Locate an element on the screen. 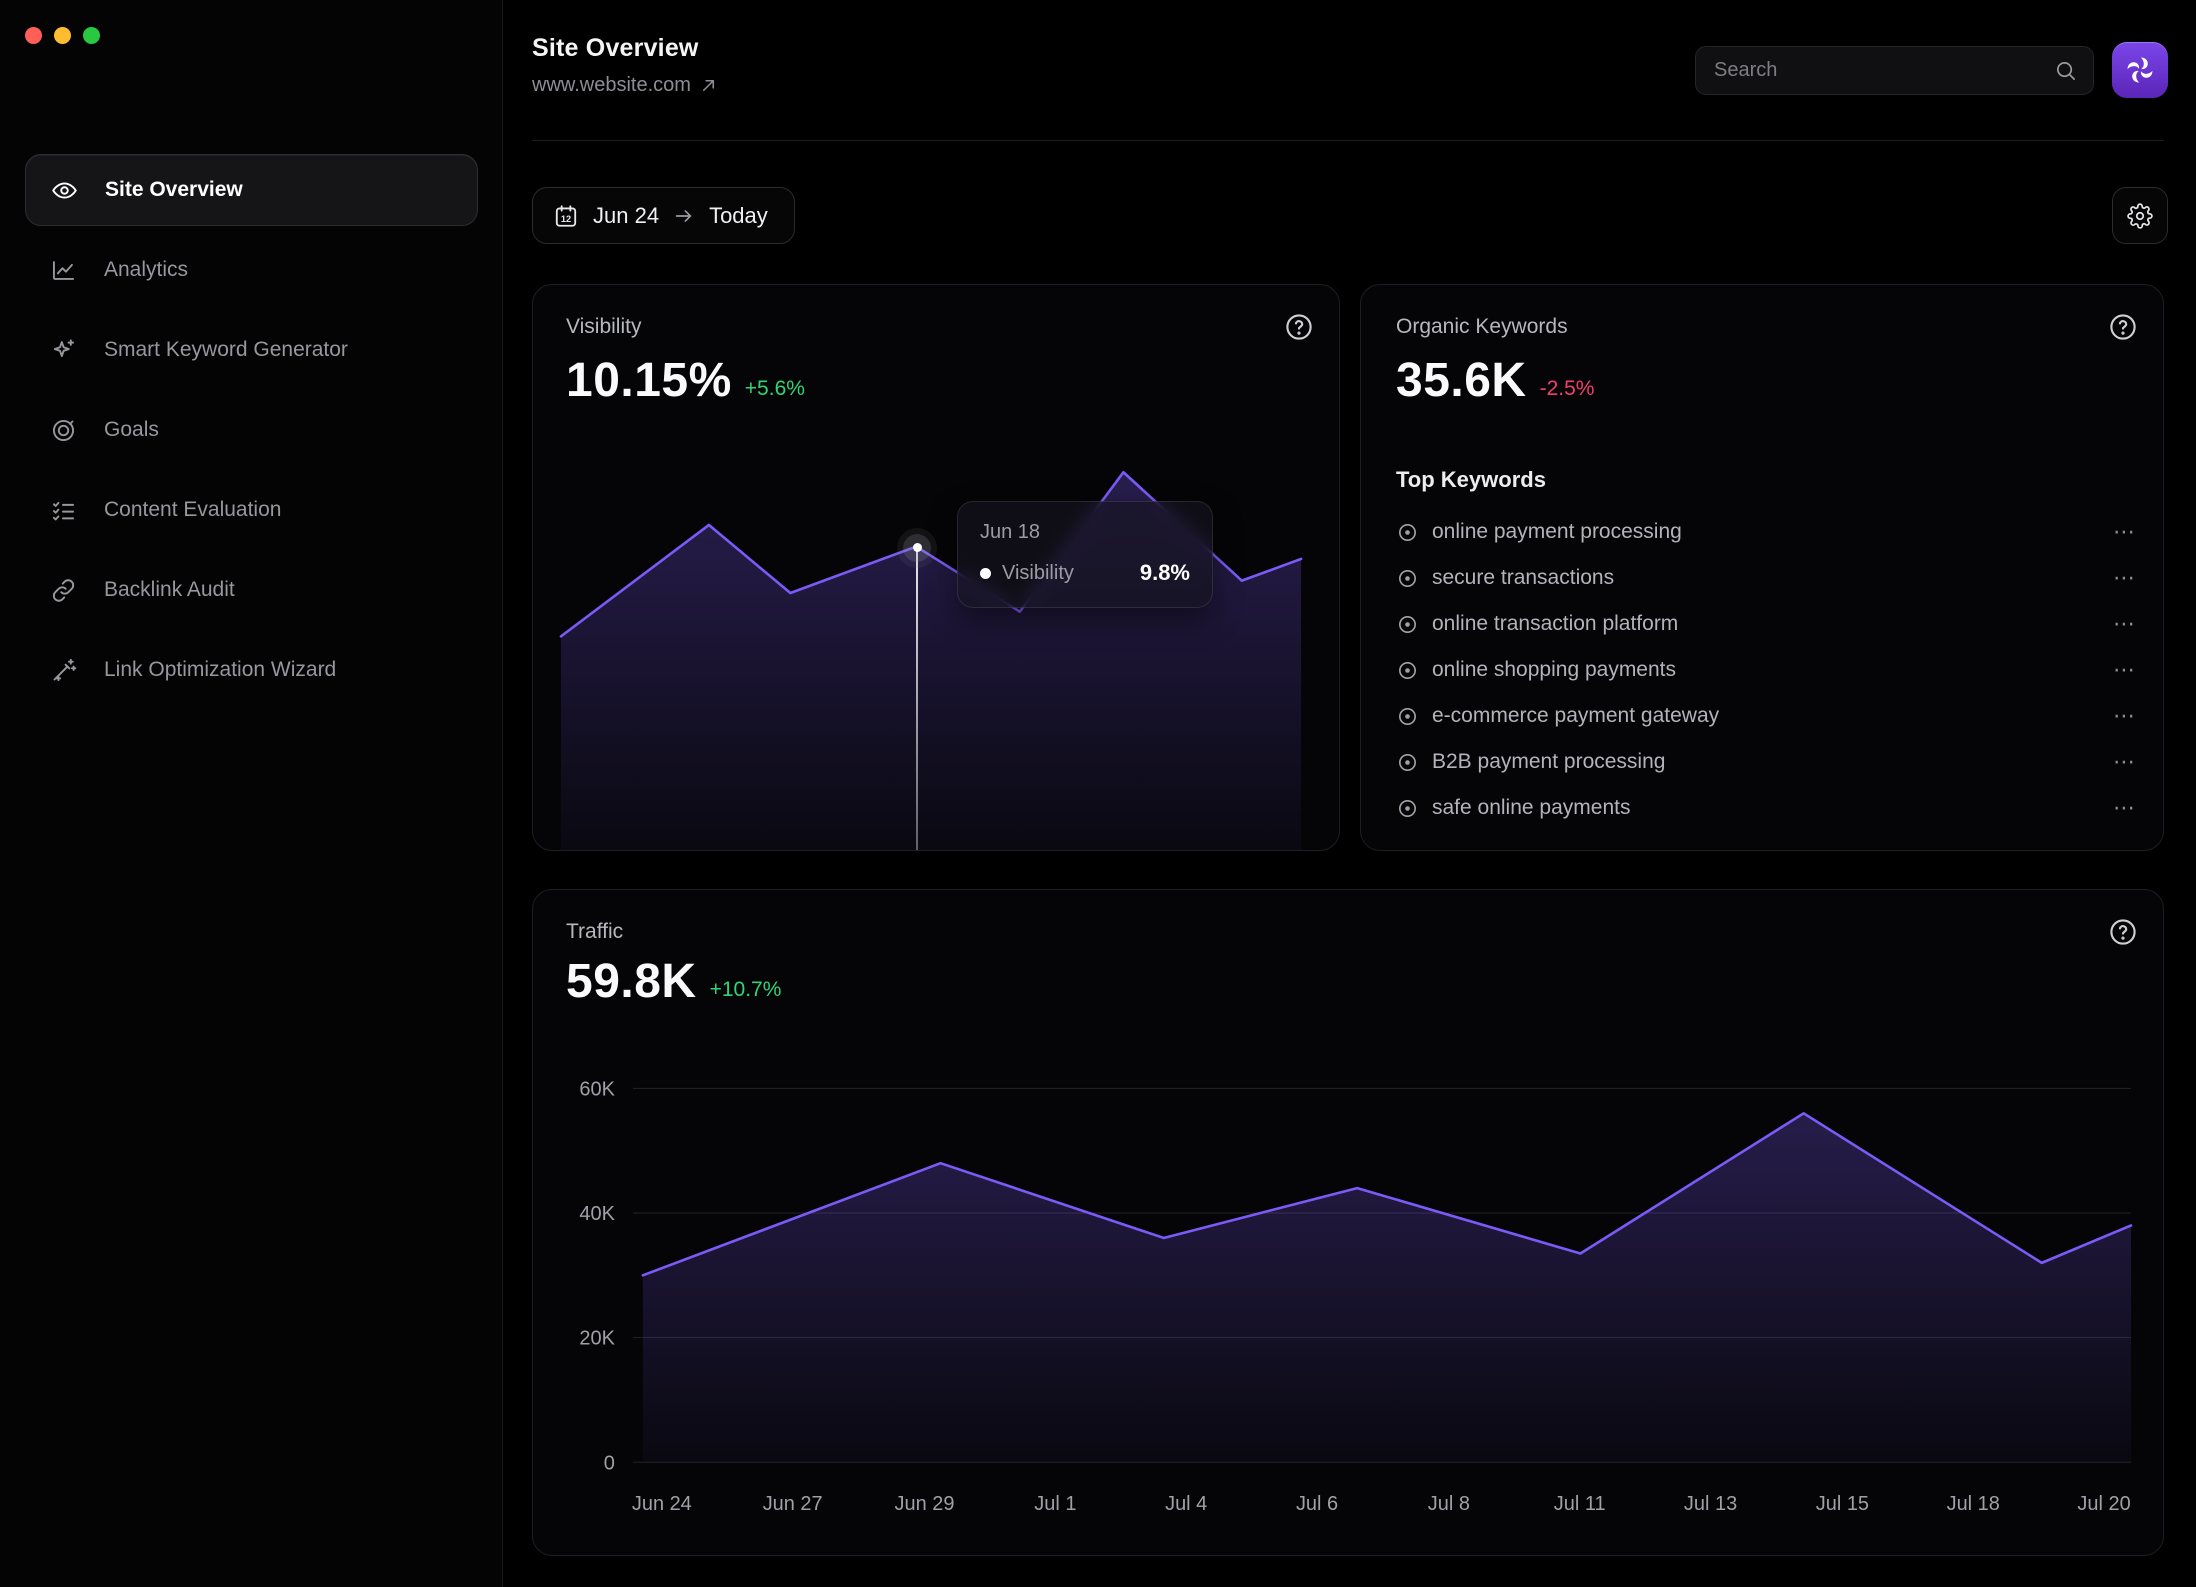 This screenshot has height=1587, width=2196. settings-button is located at coordinates (2140, 215).